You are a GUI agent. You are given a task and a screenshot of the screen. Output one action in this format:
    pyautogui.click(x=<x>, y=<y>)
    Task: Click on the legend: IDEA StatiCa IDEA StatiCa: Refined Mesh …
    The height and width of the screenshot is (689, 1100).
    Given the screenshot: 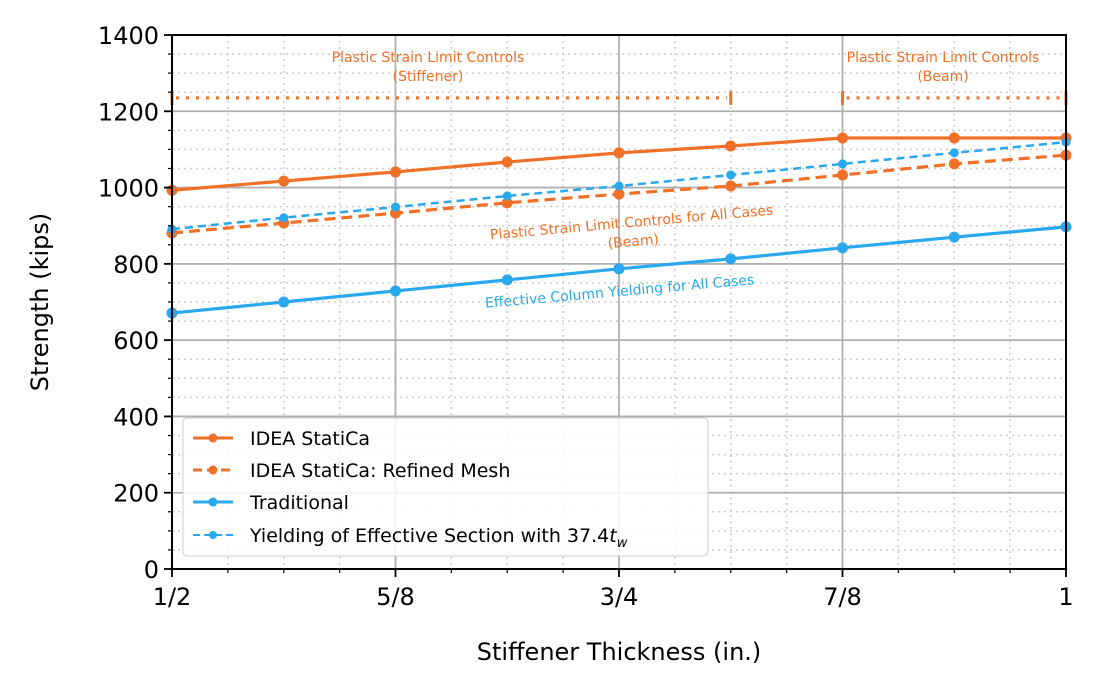 What is the action you would take?
    pyautogui.click(x=445, y=487)
    